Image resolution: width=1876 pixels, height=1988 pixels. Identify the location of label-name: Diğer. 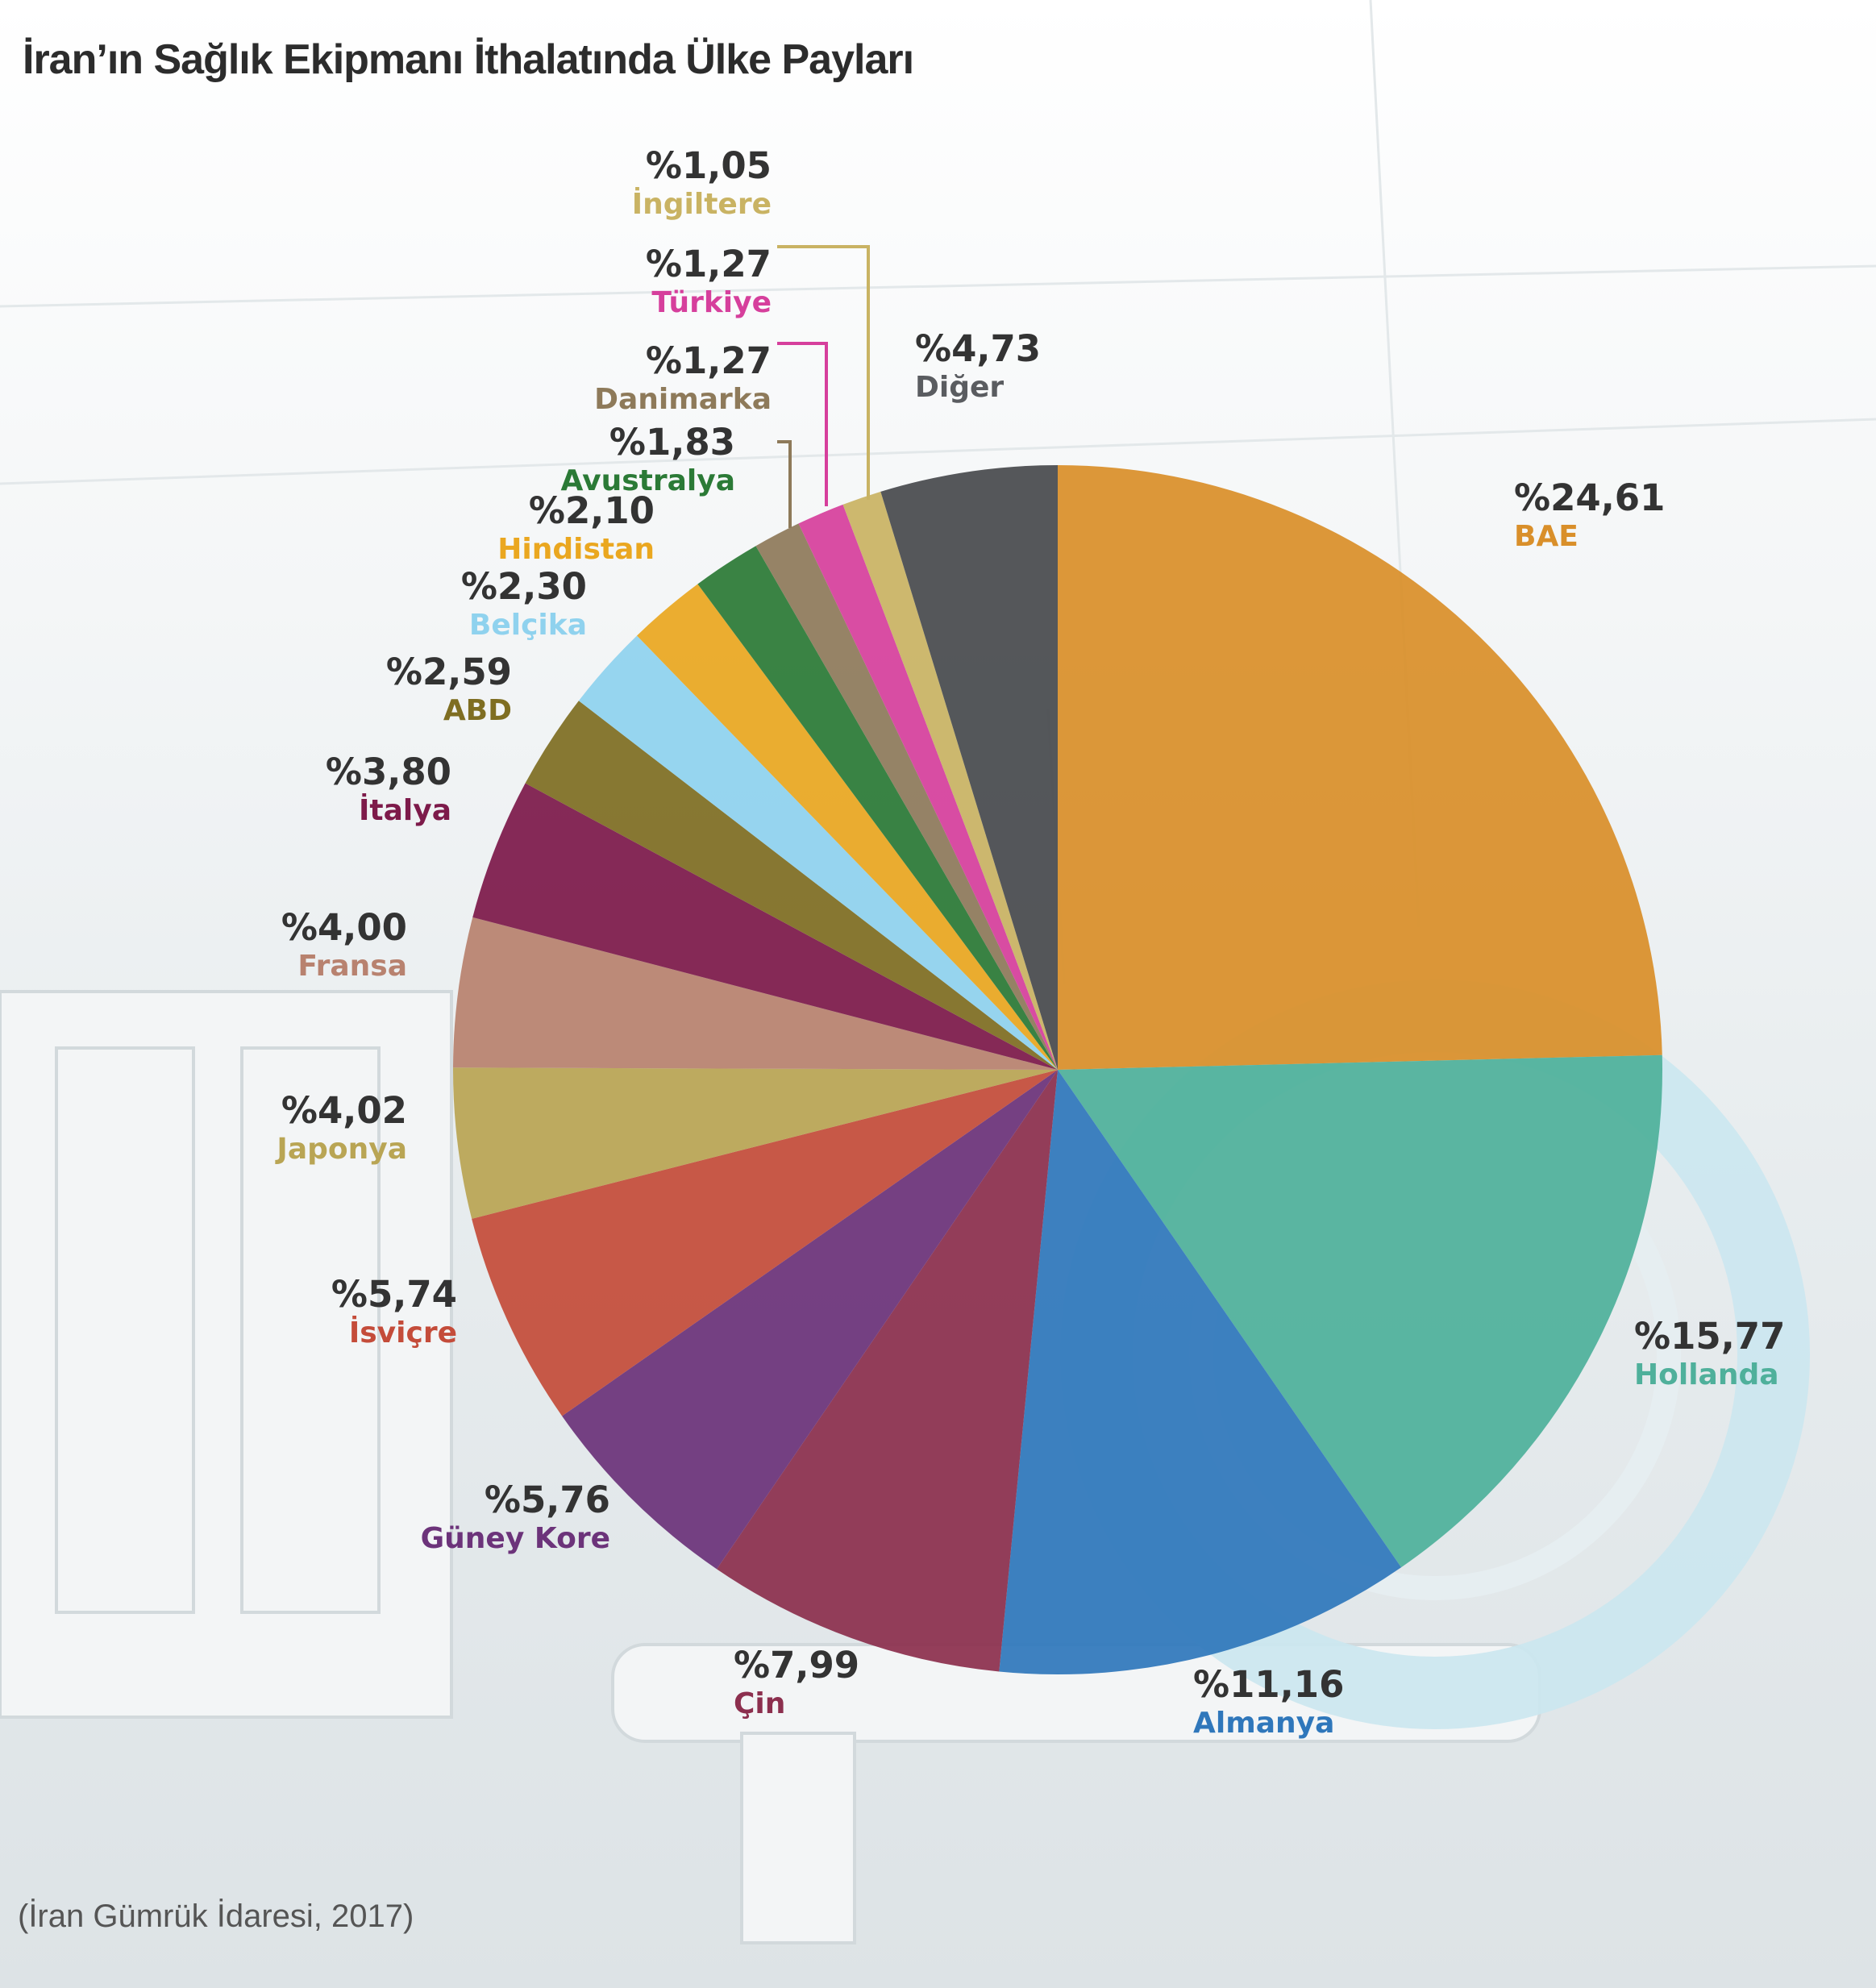
(960, 387).